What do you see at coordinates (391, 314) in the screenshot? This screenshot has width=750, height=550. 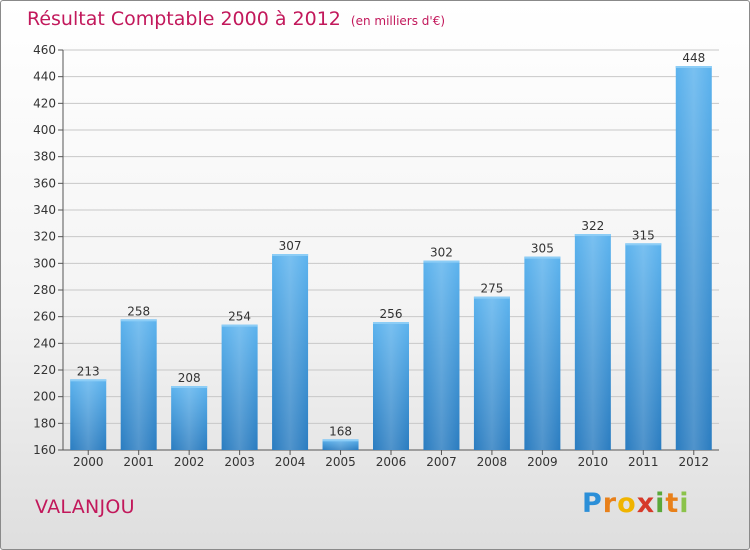 I see `data-label: 256` at bounding box center [391, 314].